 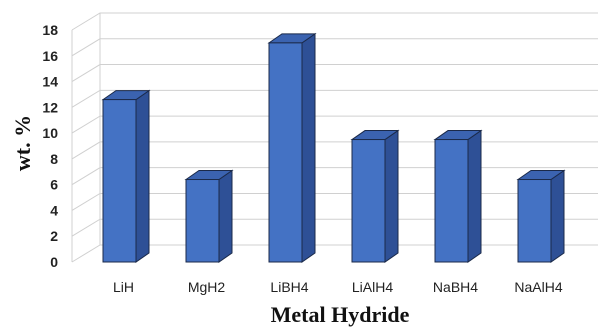 What do you see at coordinates (338, 287) in the screenshot?
I see `x-tick-labels: LiH MgH2 LiBH4 LiAlH4 NaBH4 NaAlH4` at bounding box center [338, 287].